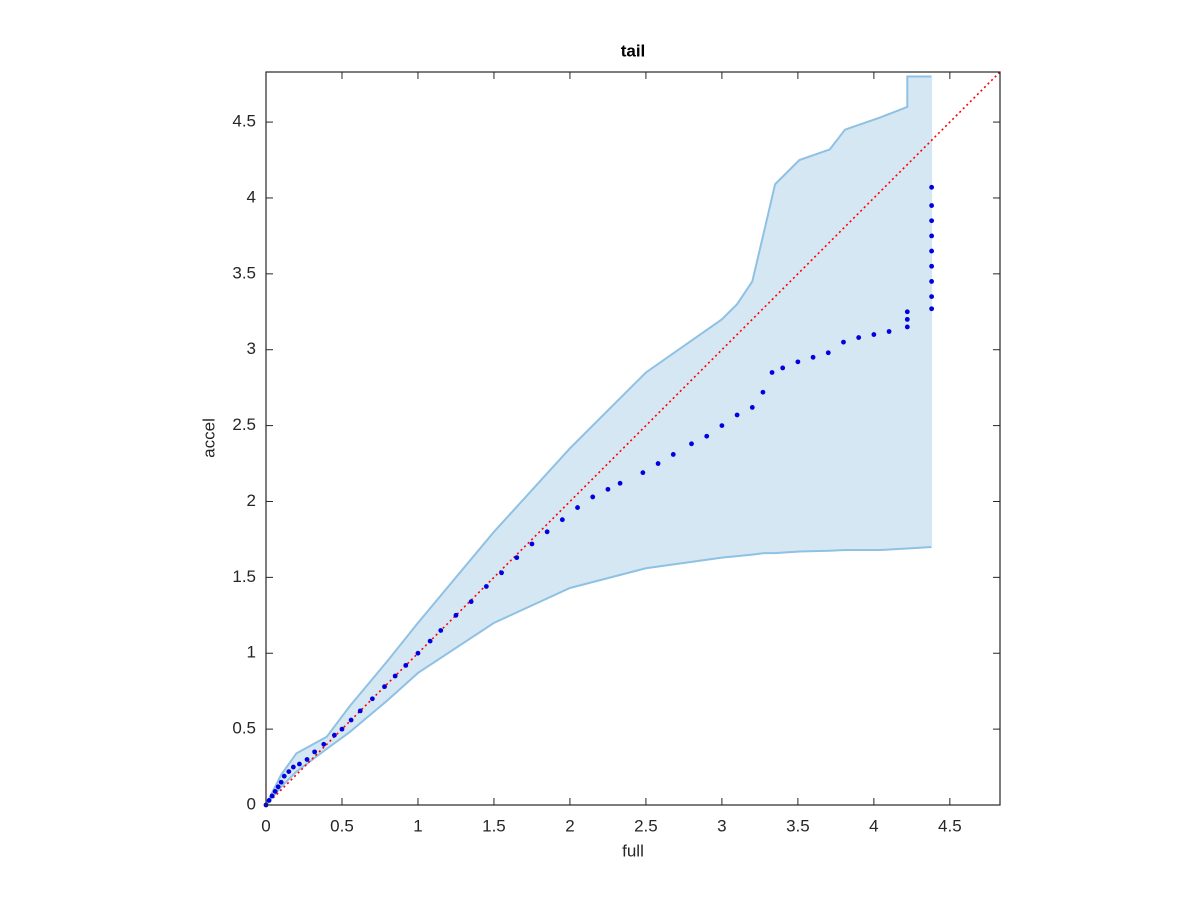  What do you see at coordinates (721, 825) in the screenshot?
I see `x-tick-label: 3` at bounding box center [721, 825].